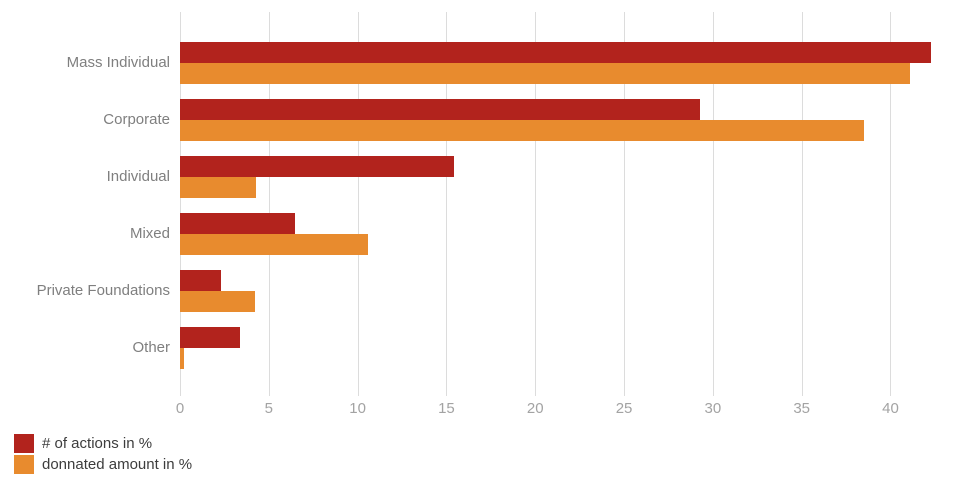 This screenshot has width=960, height=500. Describe the element at coordinates (117, 464) in the screenshot. I see `legend-label-donated: donnated amount in %` at that location.